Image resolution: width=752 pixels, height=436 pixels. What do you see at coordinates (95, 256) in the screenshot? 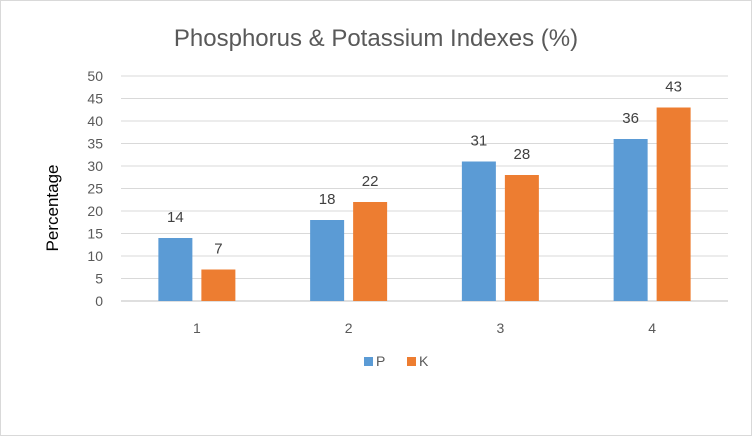
I see `y-tick-label: 10` at bounding box center [95, 256].